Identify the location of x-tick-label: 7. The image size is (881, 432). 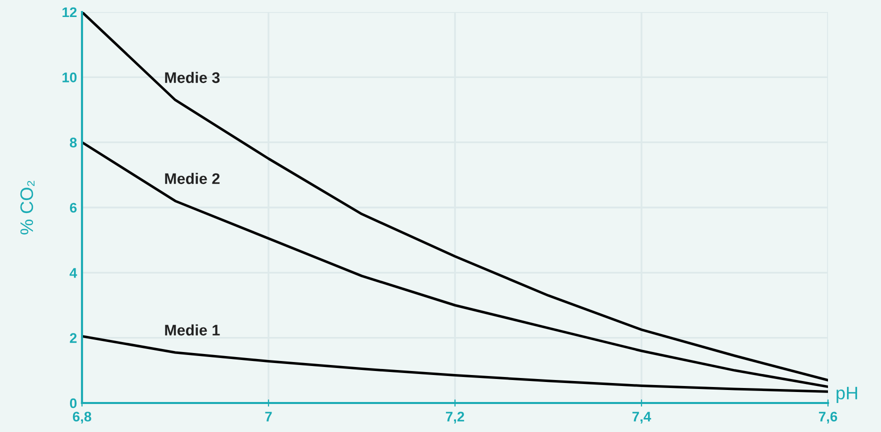
(268, 417).